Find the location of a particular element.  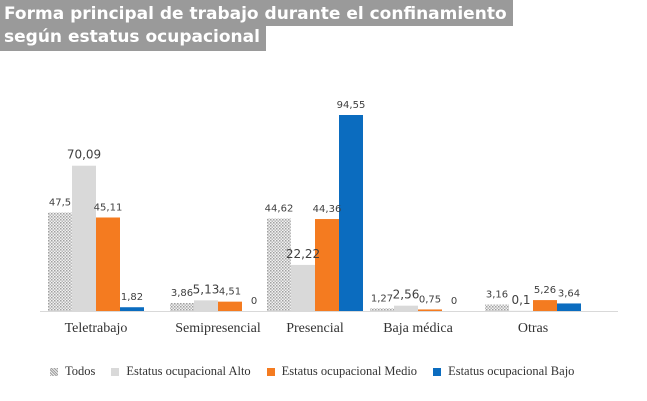

bar-semipresencial-estatus-ocupacional-alto is located at coordinates (206, 305).